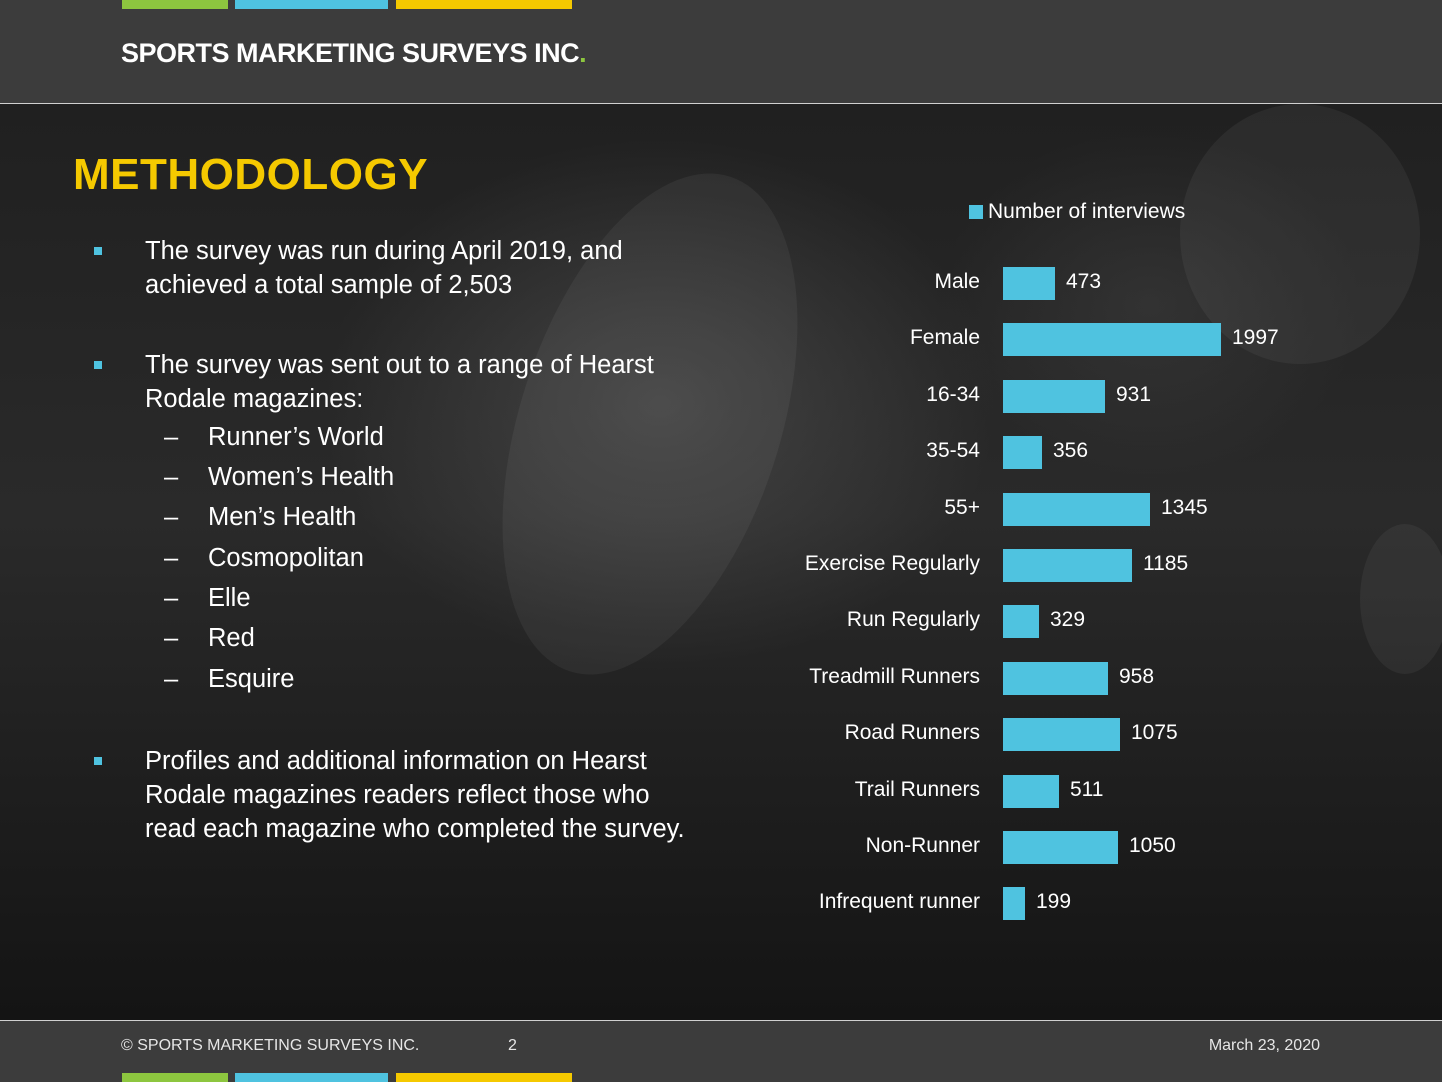 The height and width of the screenshot is (1082, 1442). Describe the element at coordinates (721, 679) in the screenshot. I see `chart-row: Treadmill Runners 958` at that location.